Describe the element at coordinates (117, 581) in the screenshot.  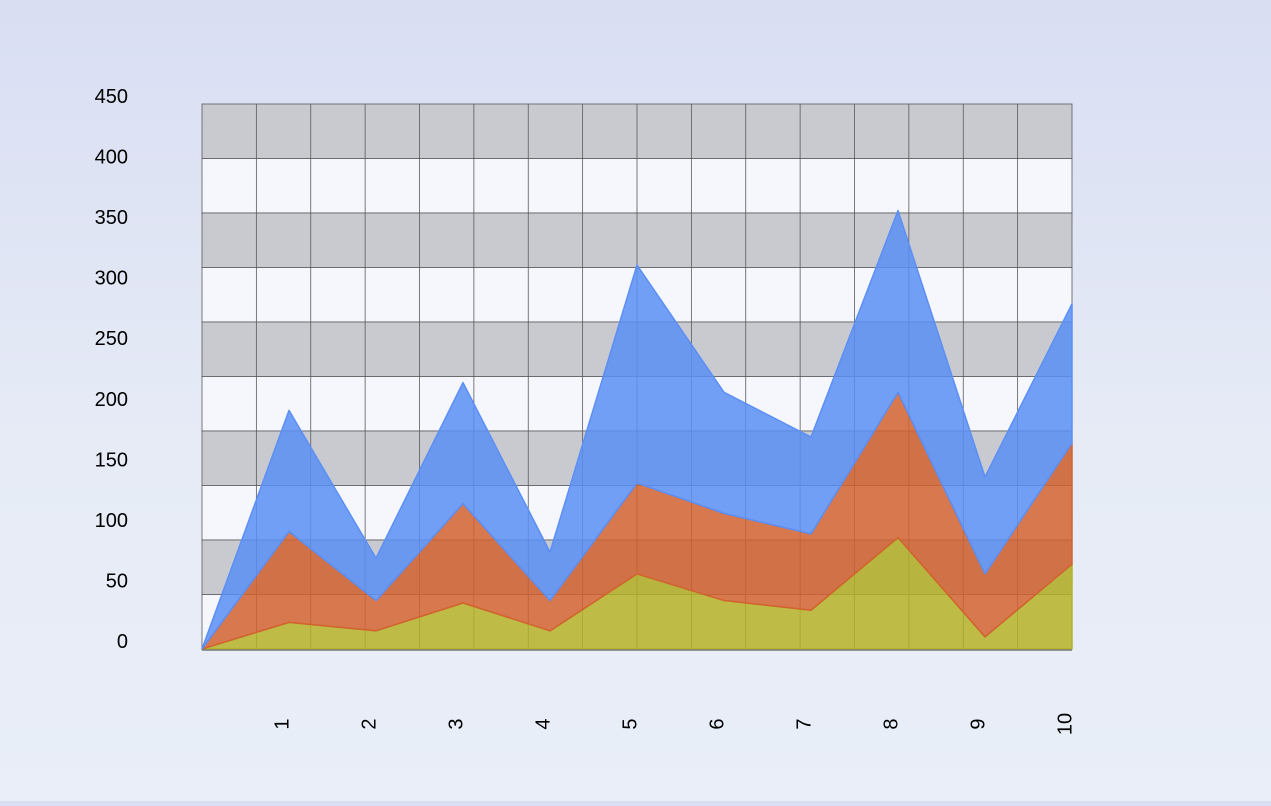
I see `y-tick-label: 50` at that location.